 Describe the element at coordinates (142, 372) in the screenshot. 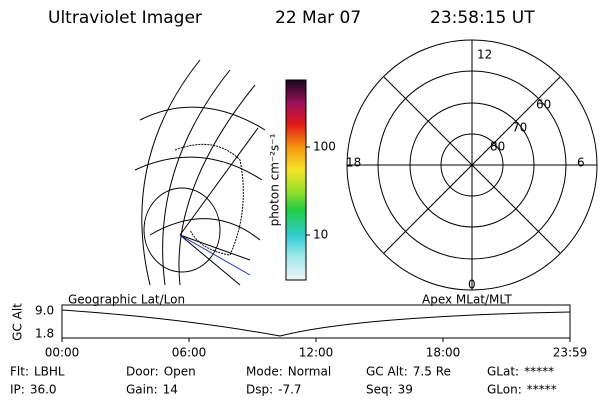

I see `field-label: Door:` at that location.